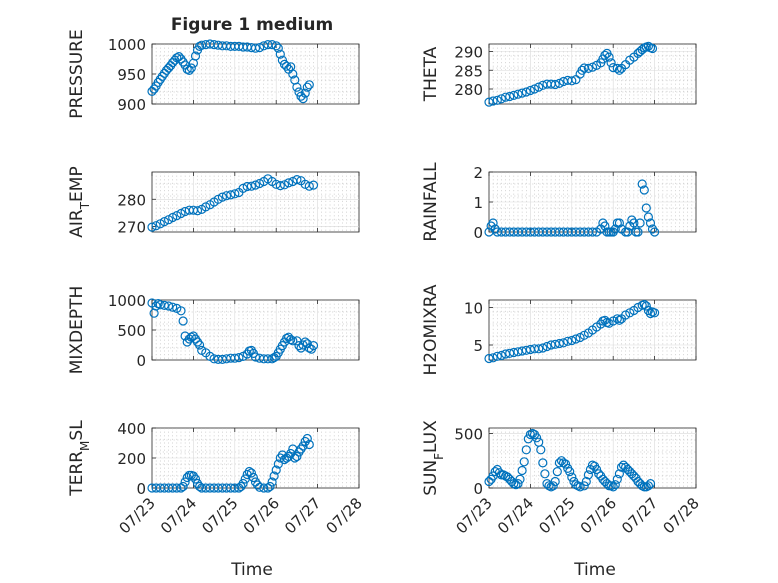  What do you see at coordinates (681, 515) in the screenshot?
I see `x-tick-label: 07/28` at bounding box center [681, 515].